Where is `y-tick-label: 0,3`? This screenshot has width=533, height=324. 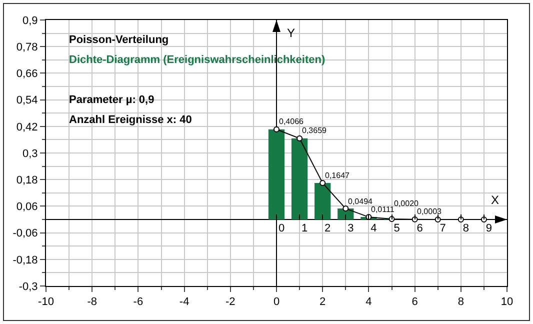 y-tick-label: 0,3 is located at coordinates (30, 154).